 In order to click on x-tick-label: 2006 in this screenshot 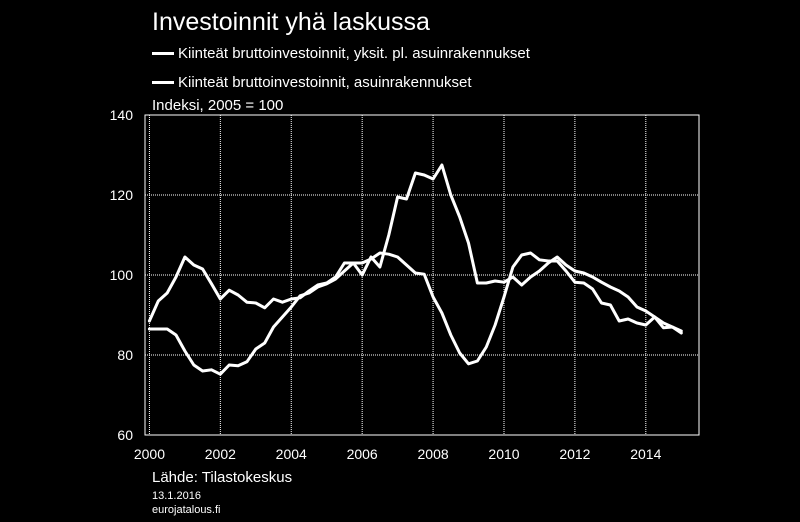, I will do `click(362, 454)`.